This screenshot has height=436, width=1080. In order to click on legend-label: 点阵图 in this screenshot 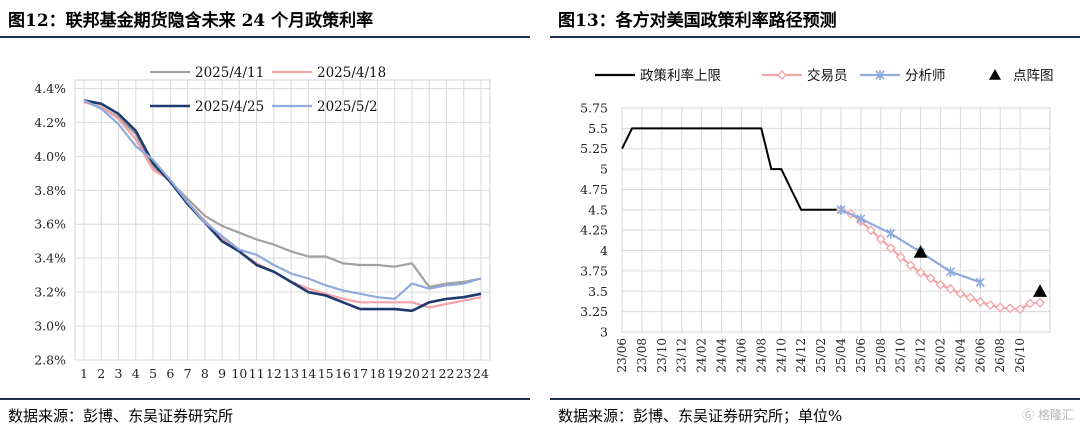, I will do `click(1033, 76)`.